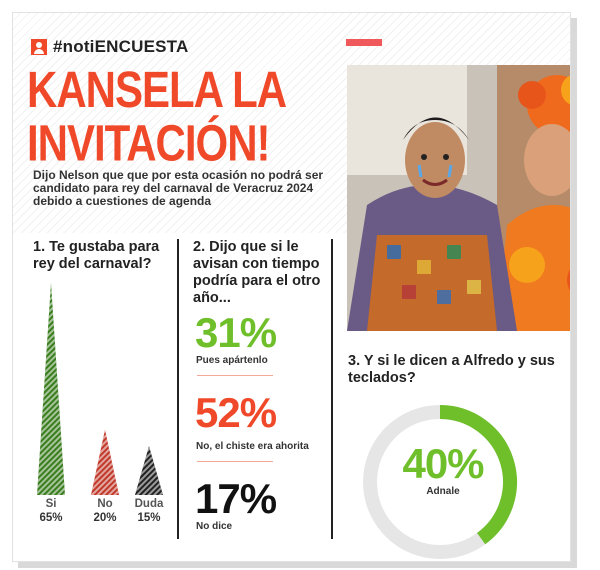  I want to click on page-title: KANSELA LA INVITACIÓN!, so click(192, 116).